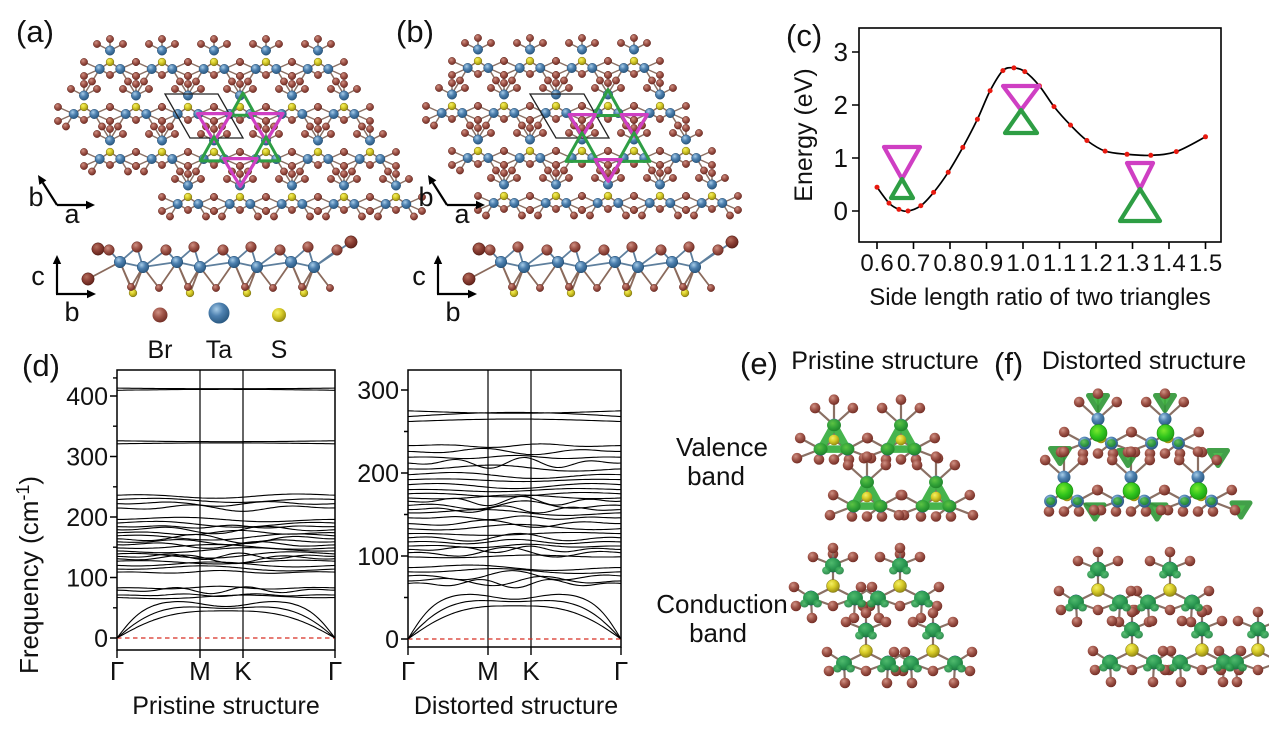  I want to click on svg-text: 1.2, so click(1095, 263).